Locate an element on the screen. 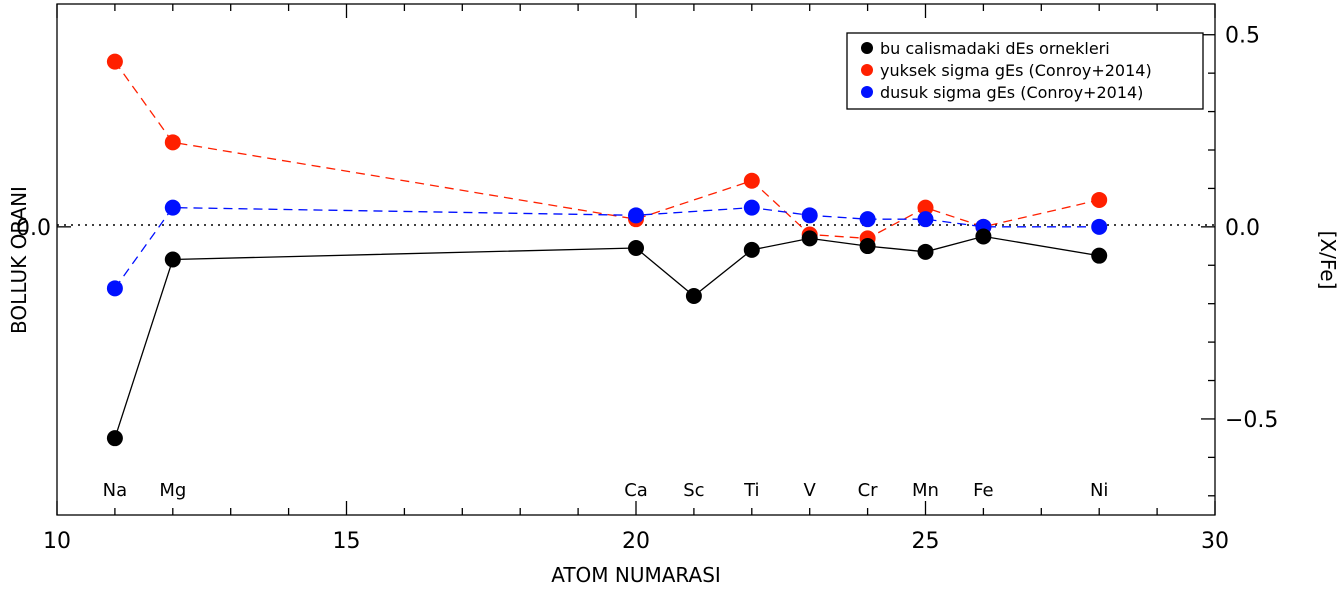 This screenshot has width=1341, height=590. legend-label: dusuk sigma gEs (Conroy+2014) is located at coordinates (1011, 92).